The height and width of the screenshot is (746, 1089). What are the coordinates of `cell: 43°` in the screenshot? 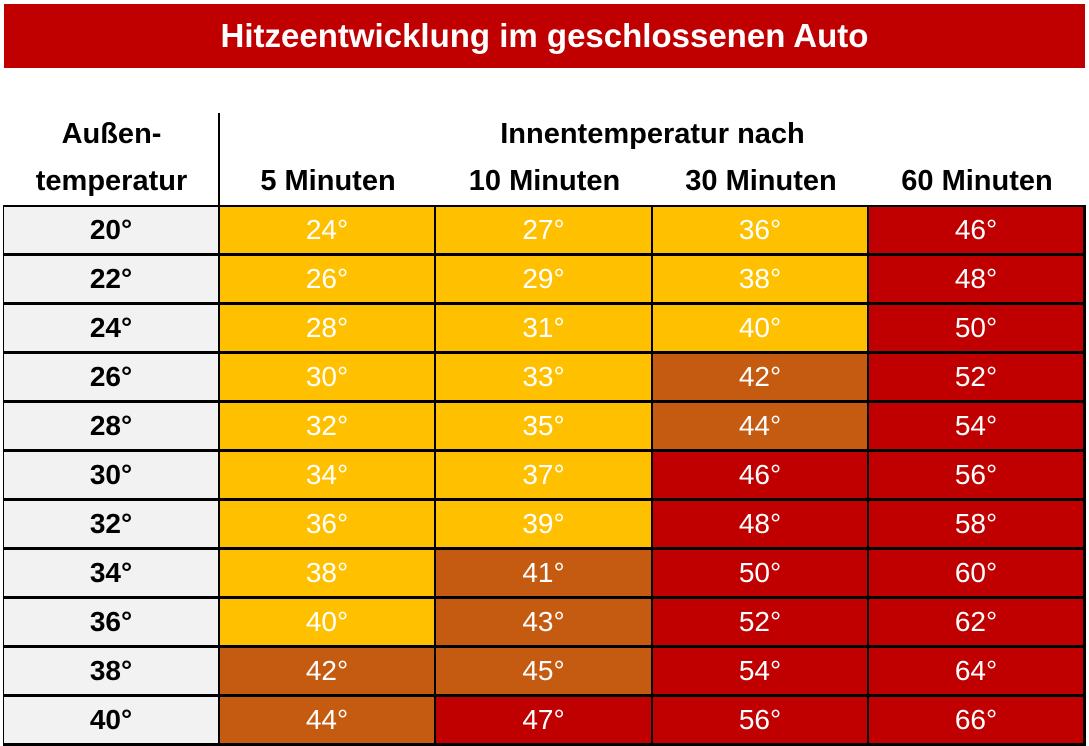 It's located at (543, 622).